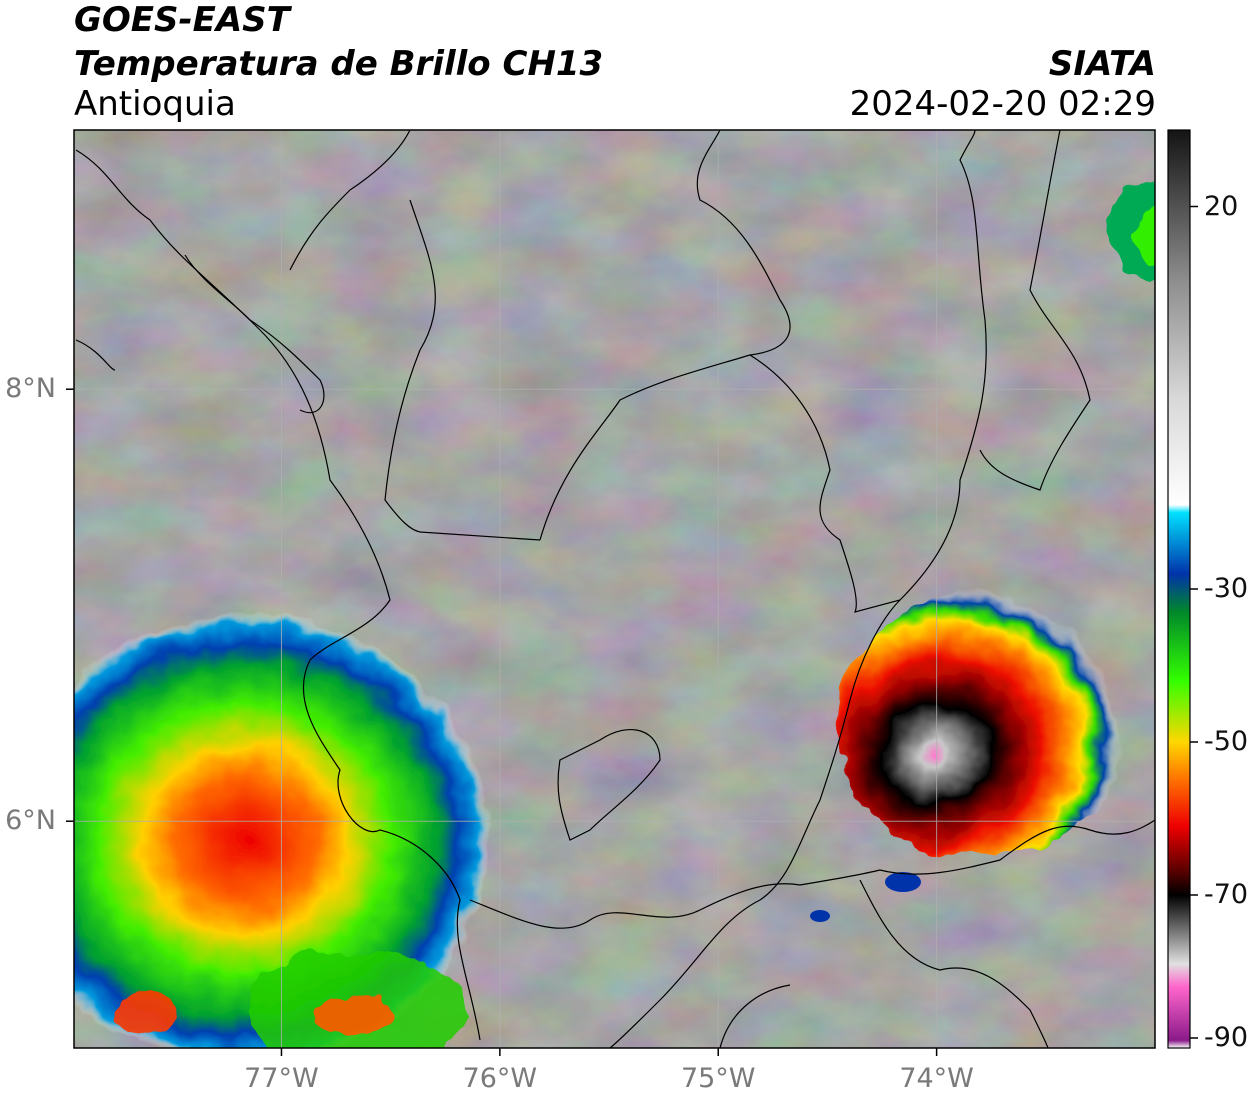 Image resolution: width=1252 pixels, height=1099 pixels. I want to click on timestamp-label: 2024-02-20 02:29, so click(1002, 104).